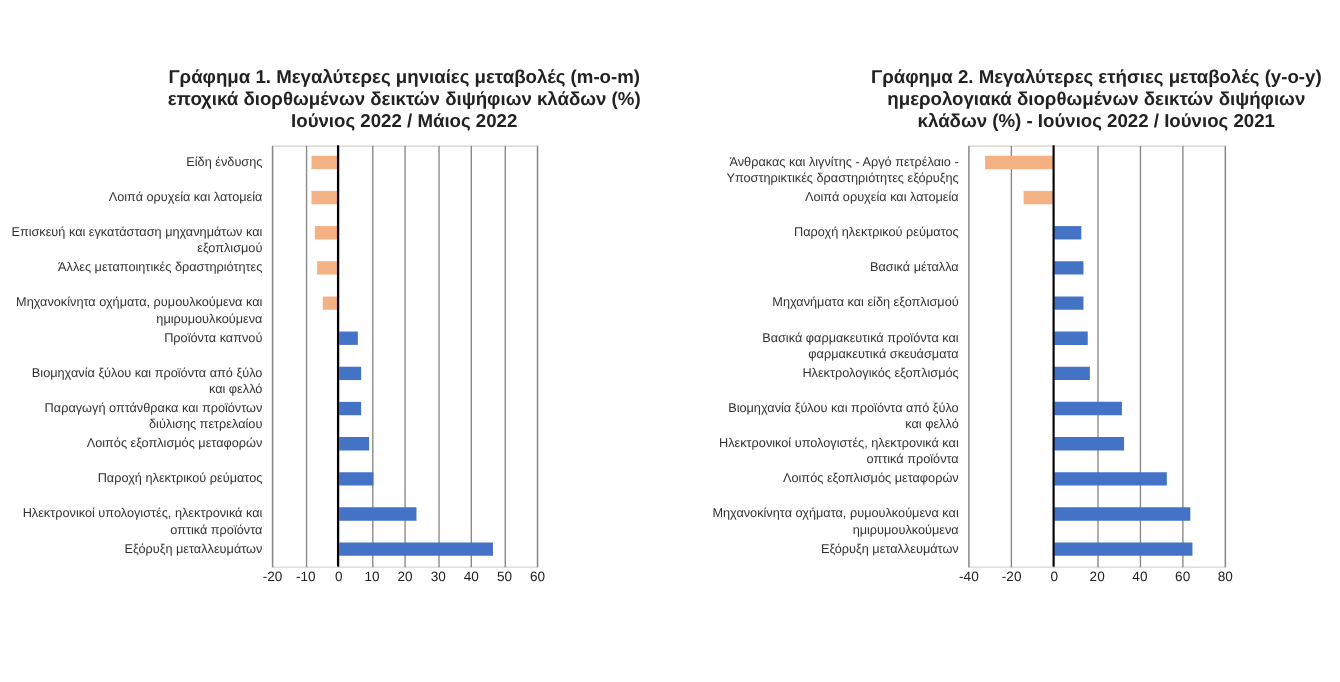 The image size is (1340, 682). I want to click on chart-title: Γράφημα 1. Μεγαλύτερες μηνιαίες μεταβολές (m-o-m) εποχικά διορθωμένων δεικτών διψήφιων κλάδων (%) Ιούνιος 2022 / Μάιος 2022, so click(404, 99).